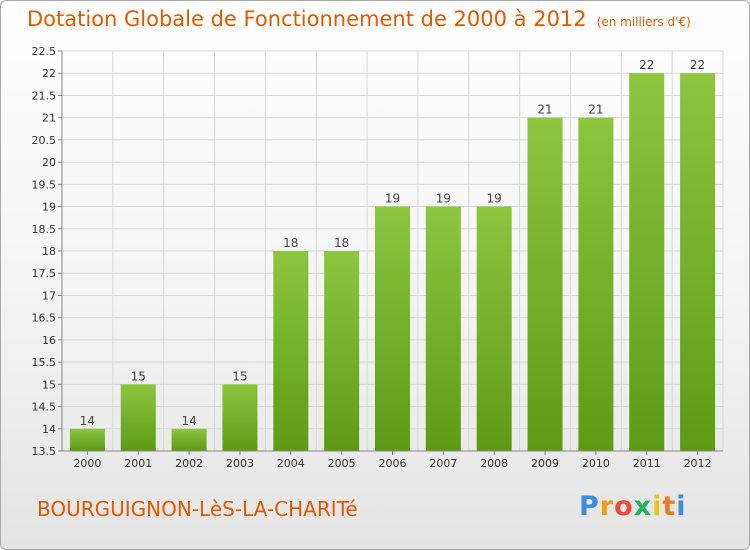 The image size is (750, 550). I want to click on y-tick-label: 13.5, so click(44, 451).